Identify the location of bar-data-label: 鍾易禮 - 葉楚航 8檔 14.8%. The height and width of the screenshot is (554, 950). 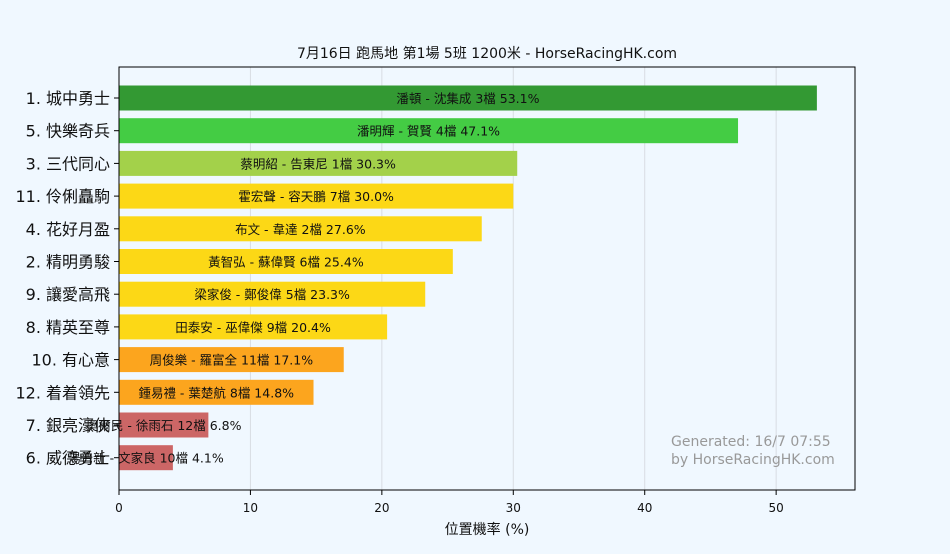
(216, 392).